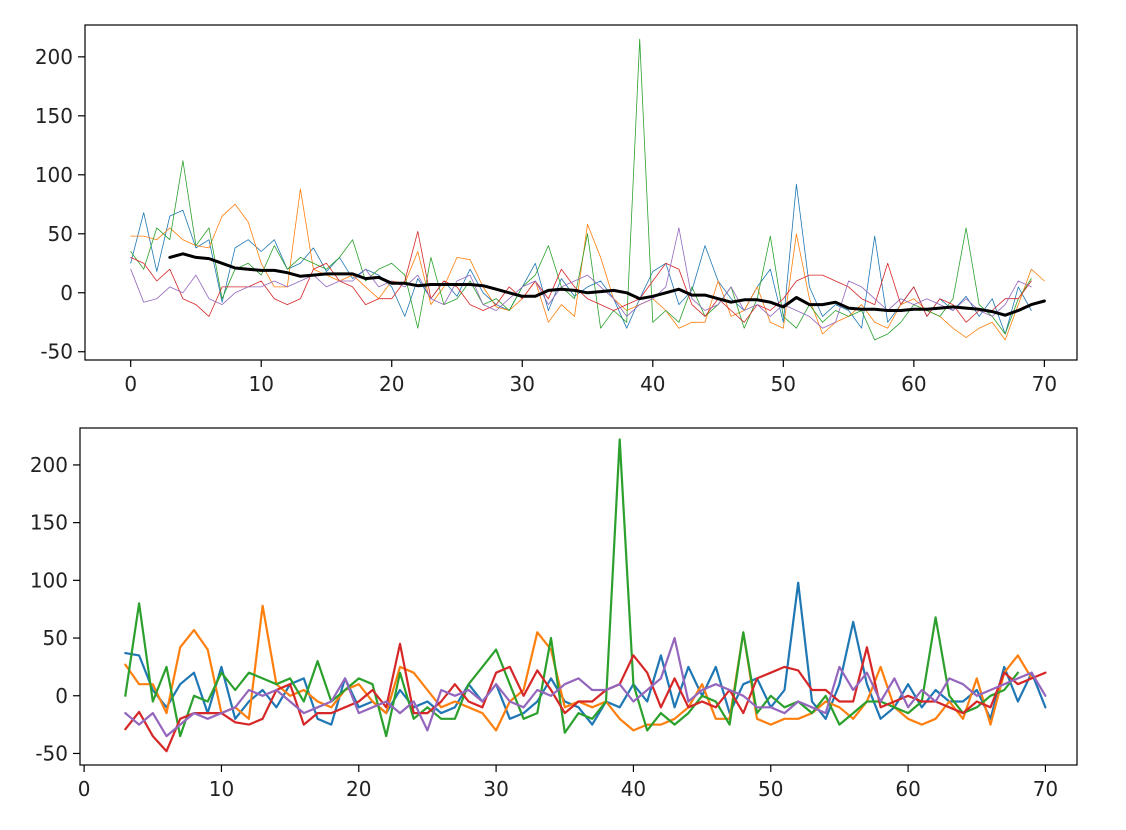 The image size is (1126, 830). I want to click on top-x-tick-label: 20, so click(391, 384).